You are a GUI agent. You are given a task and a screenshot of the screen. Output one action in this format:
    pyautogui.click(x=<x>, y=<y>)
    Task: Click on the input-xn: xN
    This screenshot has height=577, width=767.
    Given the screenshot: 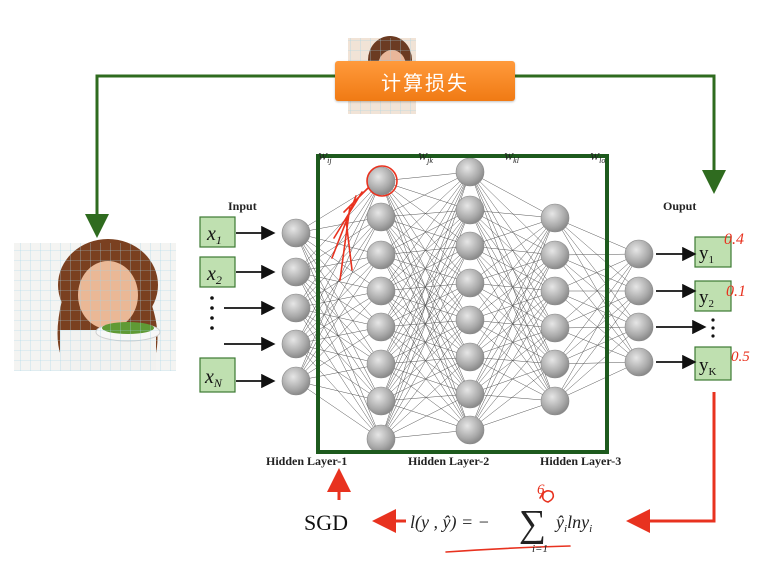 What is the action you would take?
    pyautogui.click(x=217, y=375)
    